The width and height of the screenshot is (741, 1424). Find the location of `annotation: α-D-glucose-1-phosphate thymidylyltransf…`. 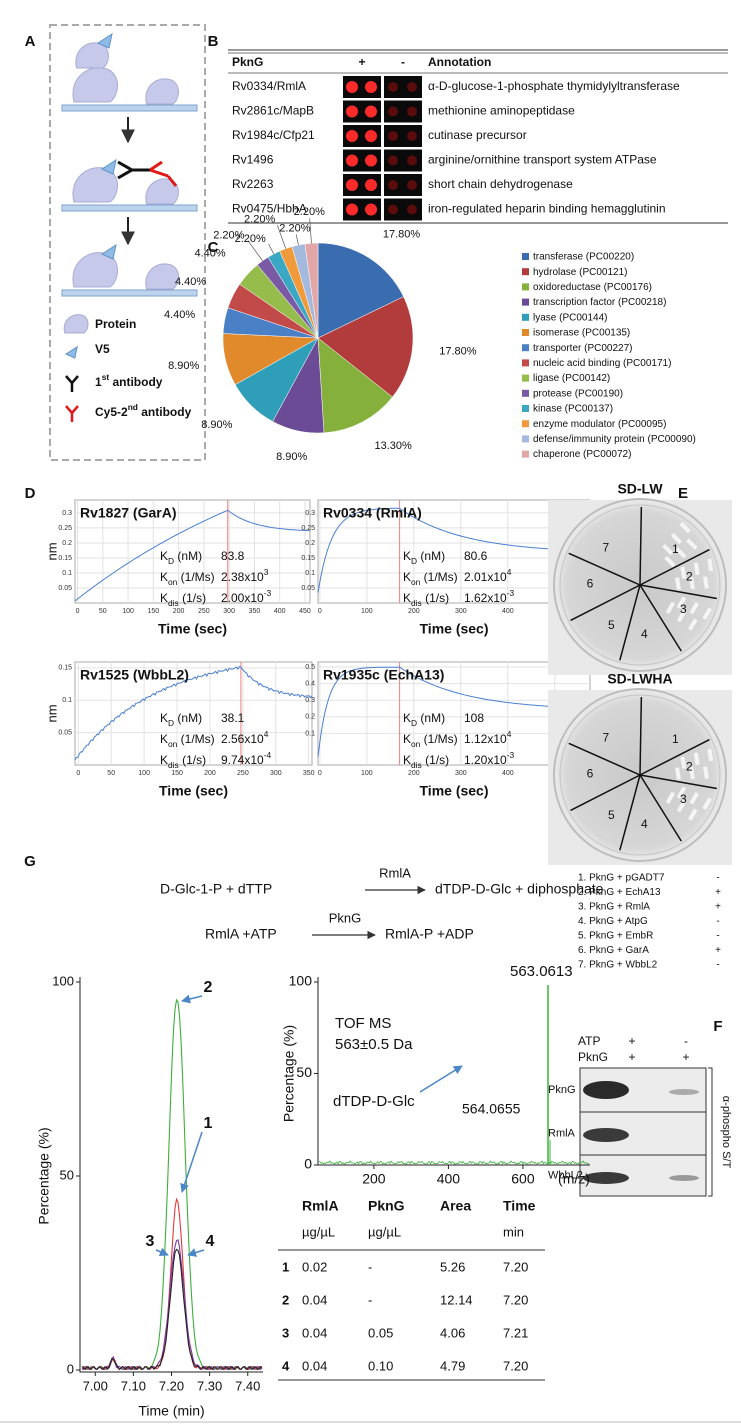

annotation: α-D-glucose-1-phosphate thymidylyltransf… is located at coordinates (554, 86).